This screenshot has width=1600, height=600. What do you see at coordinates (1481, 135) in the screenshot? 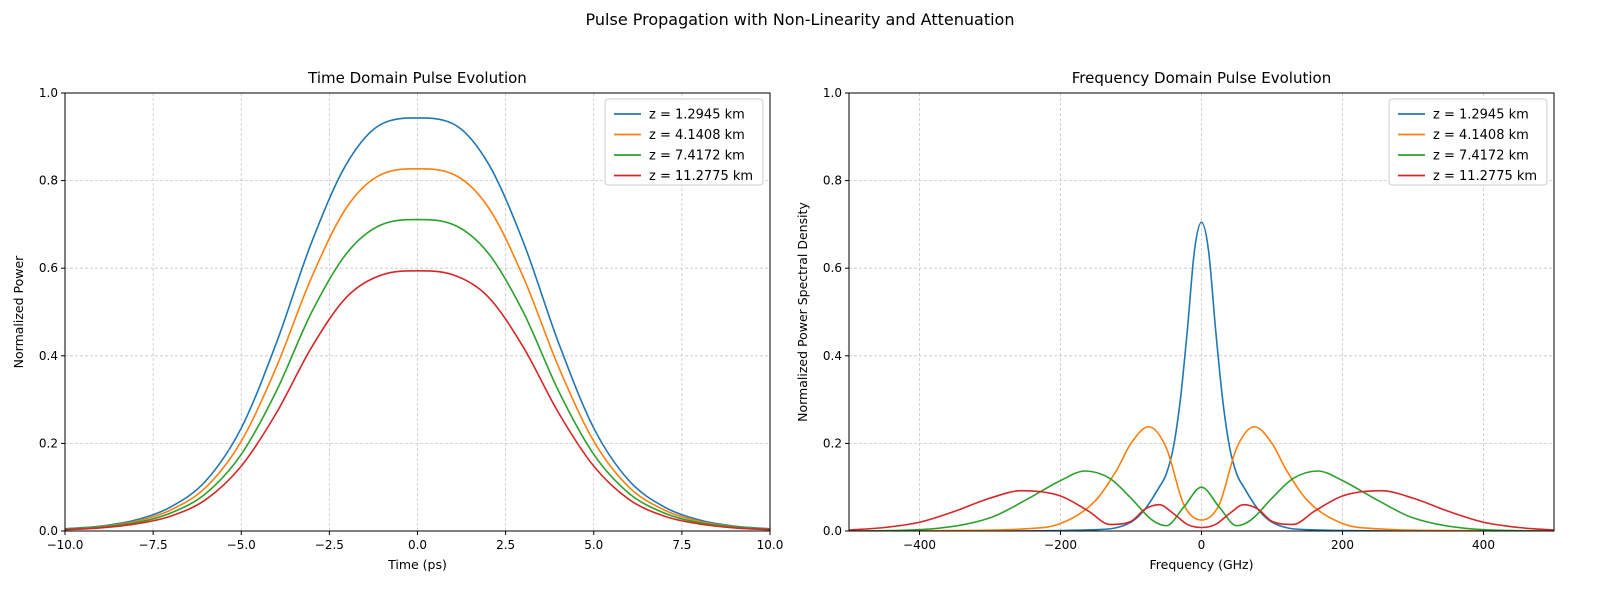
I see `chart2-legend-label-2: z = 4.1408 km` at bounding box center [1481, 135].